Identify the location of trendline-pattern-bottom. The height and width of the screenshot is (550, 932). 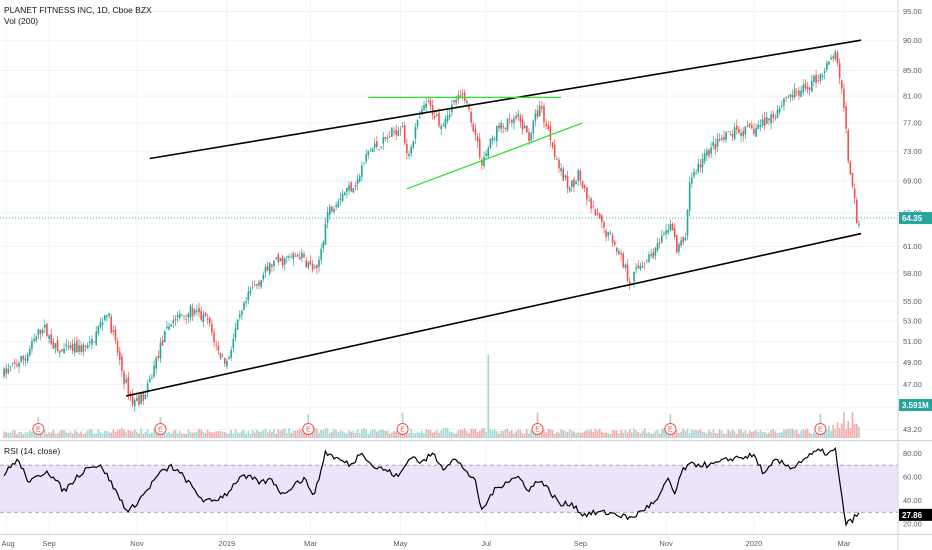
(494, 156).